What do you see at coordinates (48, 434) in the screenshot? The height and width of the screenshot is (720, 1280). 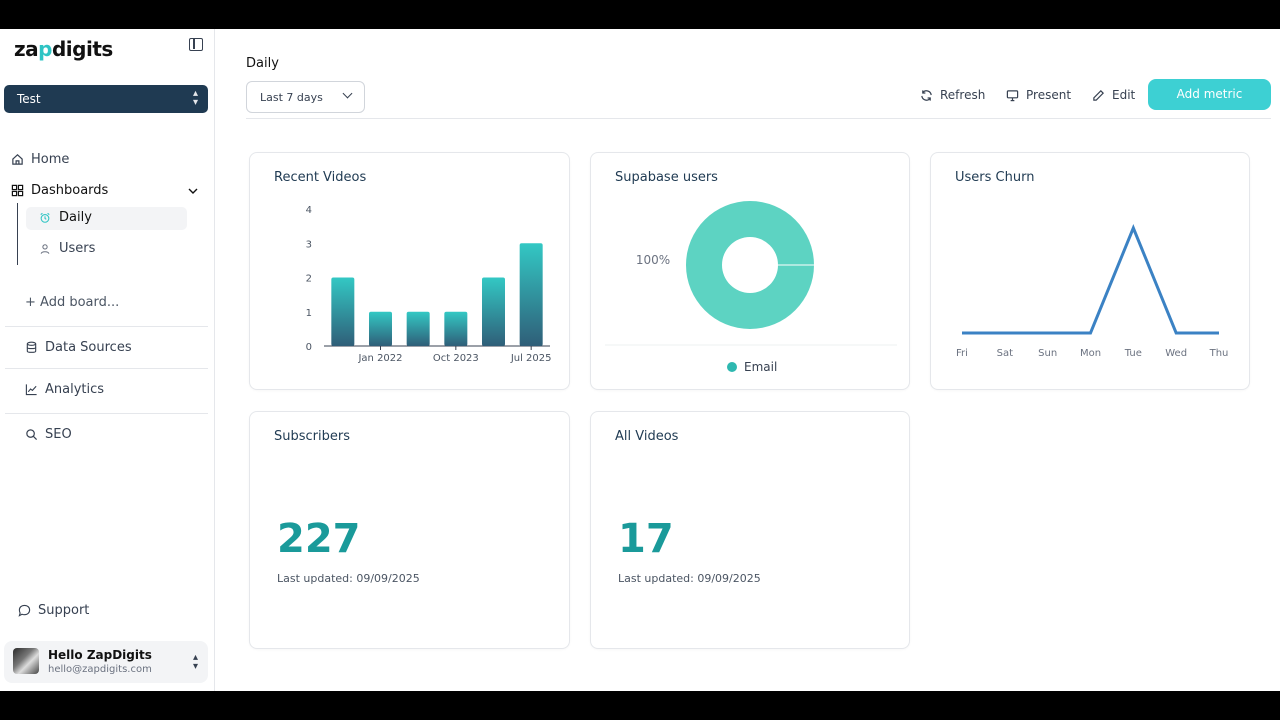 I see `sidebar-item-seo: SEO` at bounding box center [48, 434].